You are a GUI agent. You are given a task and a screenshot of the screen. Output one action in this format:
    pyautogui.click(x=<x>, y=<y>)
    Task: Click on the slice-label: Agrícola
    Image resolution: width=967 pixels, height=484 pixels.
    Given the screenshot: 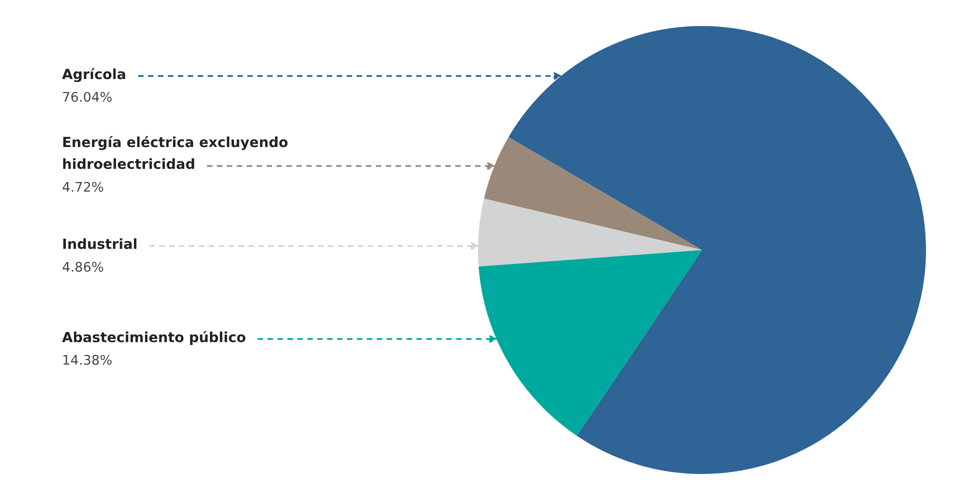 What is the action you would take?
    pyautogui.click(x=94, y=75)
    